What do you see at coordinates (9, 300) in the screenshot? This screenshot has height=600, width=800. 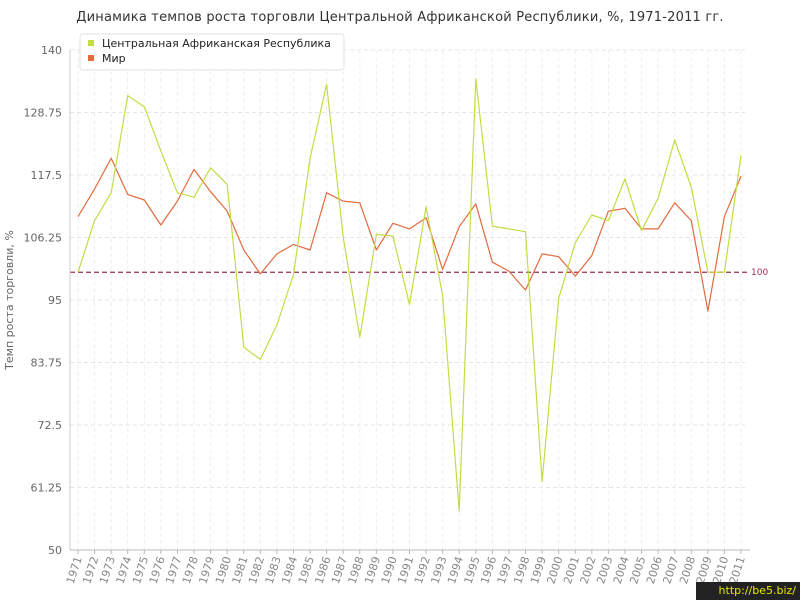 I see `y-axis-label: Темп роста торговли, %` at bounding box center [9, 300].